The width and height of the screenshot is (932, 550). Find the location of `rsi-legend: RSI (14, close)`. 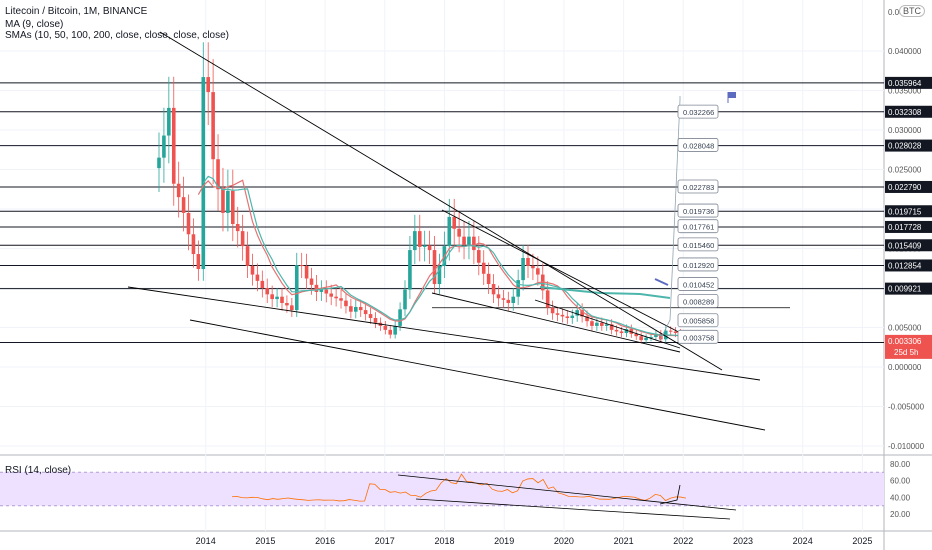

rsi-legend: RSI (14, close) is located at coordinates (38, 470).